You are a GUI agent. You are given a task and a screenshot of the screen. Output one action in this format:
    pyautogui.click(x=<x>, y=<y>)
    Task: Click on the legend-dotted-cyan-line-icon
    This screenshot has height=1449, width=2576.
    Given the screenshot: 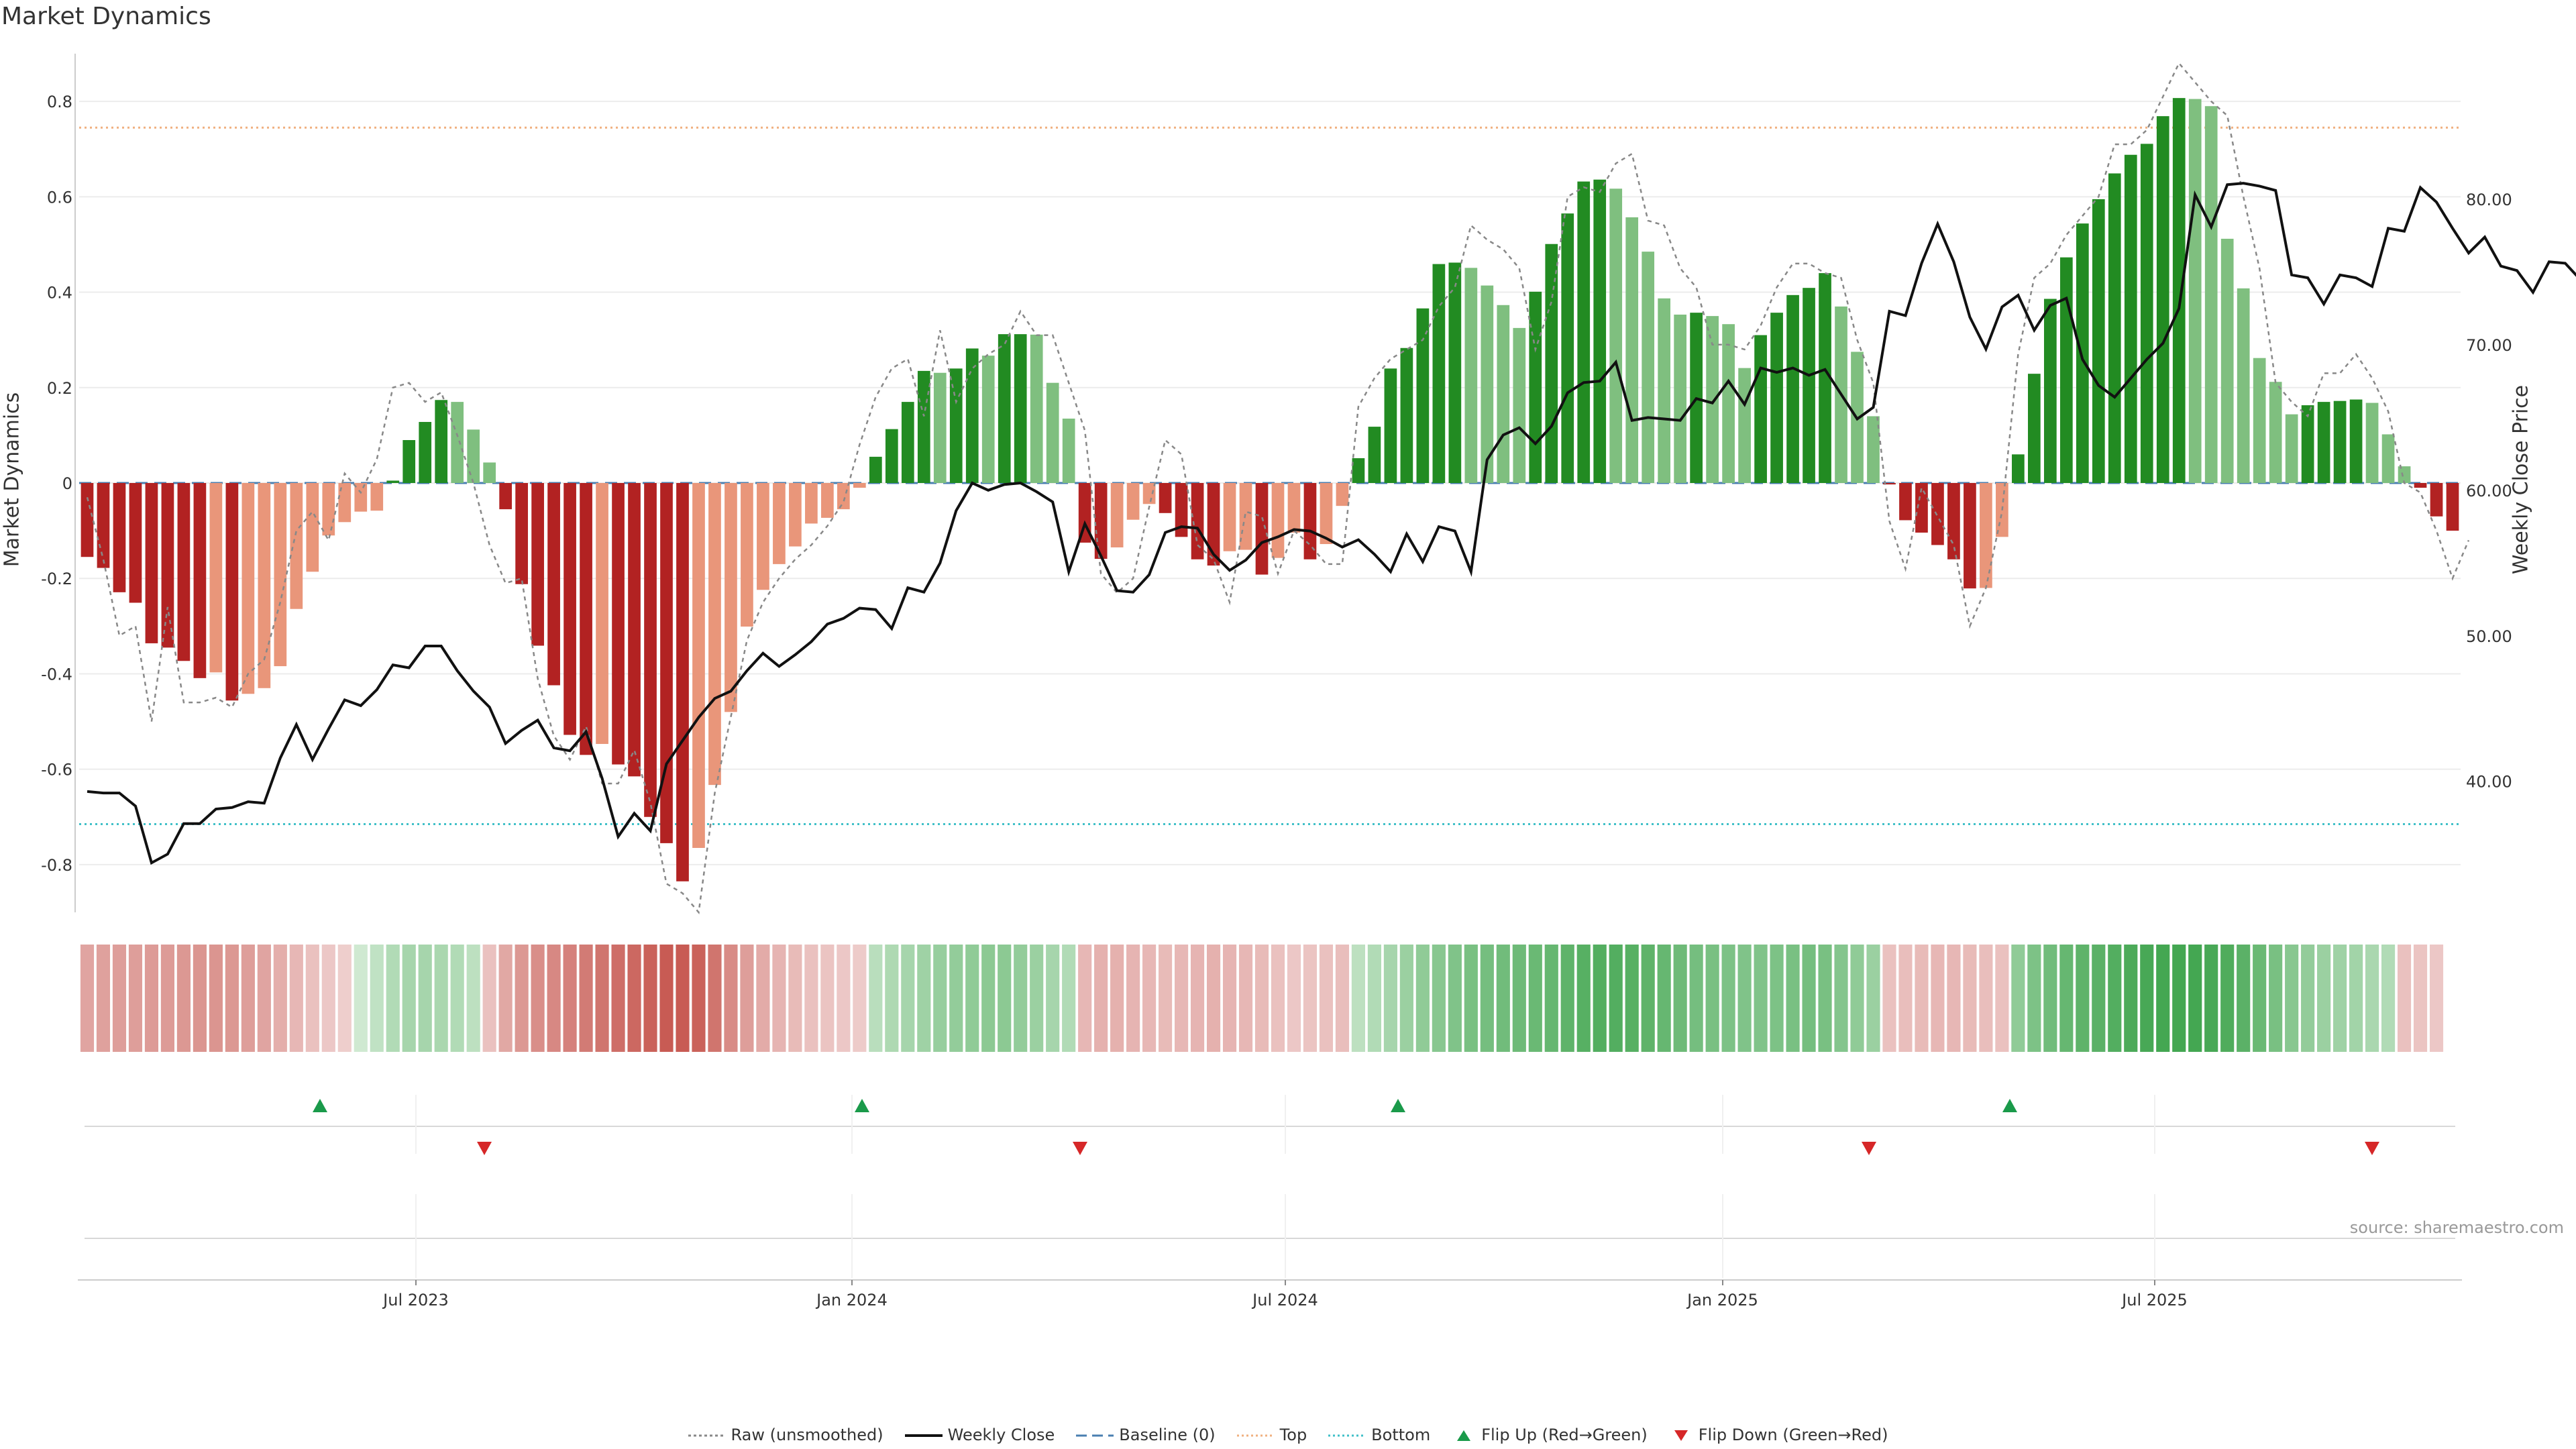 What is the action you would take?
    pyautogui.click(x=1347, y=1435)
    